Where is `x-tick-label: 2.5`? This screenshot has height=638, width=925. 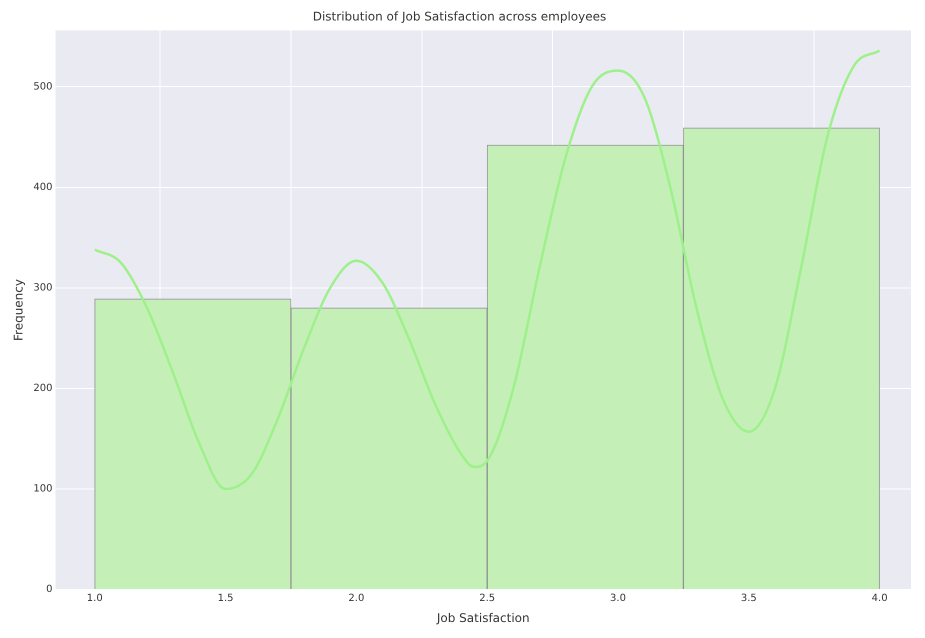 x-tick-label: 2.5 is located at coordinates (487, 598).